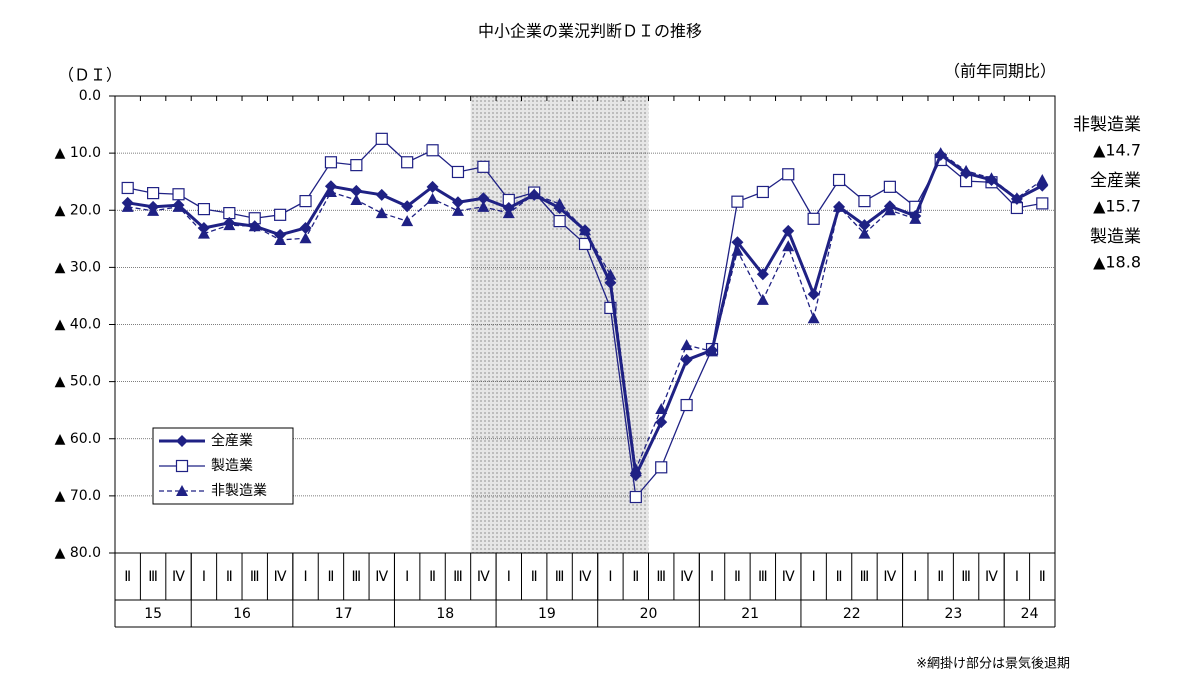 This screenshot has width=1200, height=686. I want to click on annotation-name: 非製造業, so click(1107, 125).